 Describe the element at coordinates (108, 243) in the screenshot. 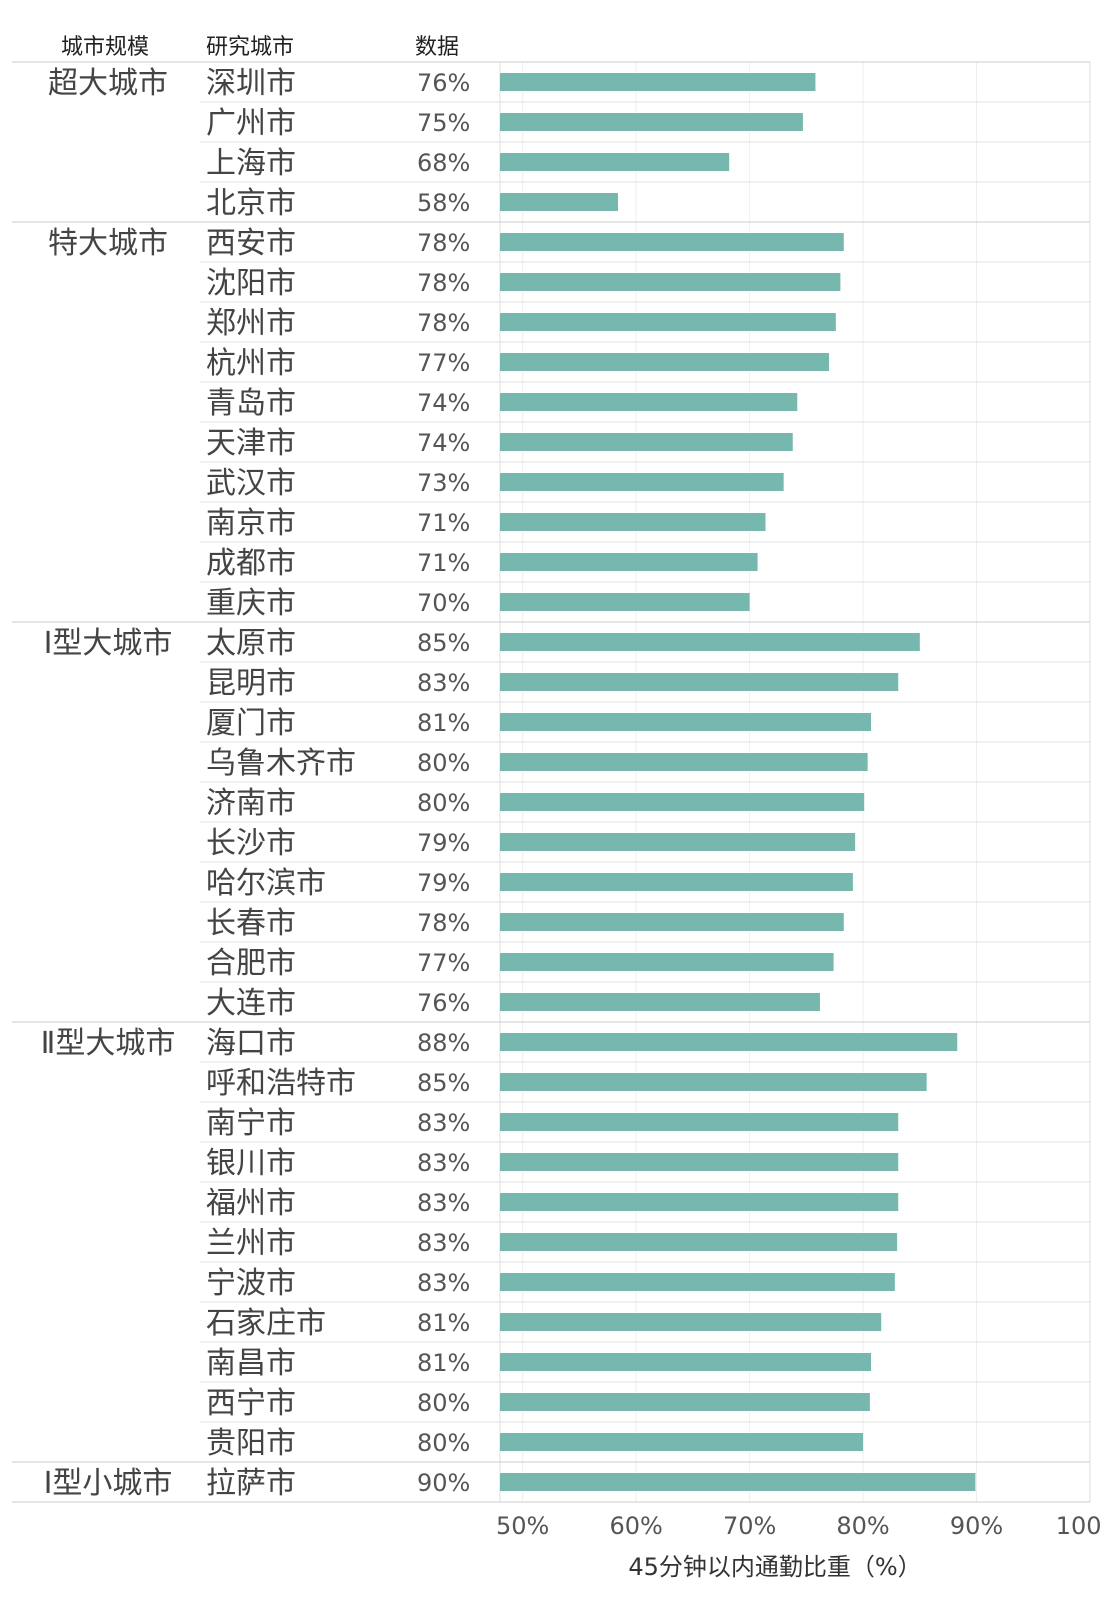

I see `group-label: 特大城市` at that location.